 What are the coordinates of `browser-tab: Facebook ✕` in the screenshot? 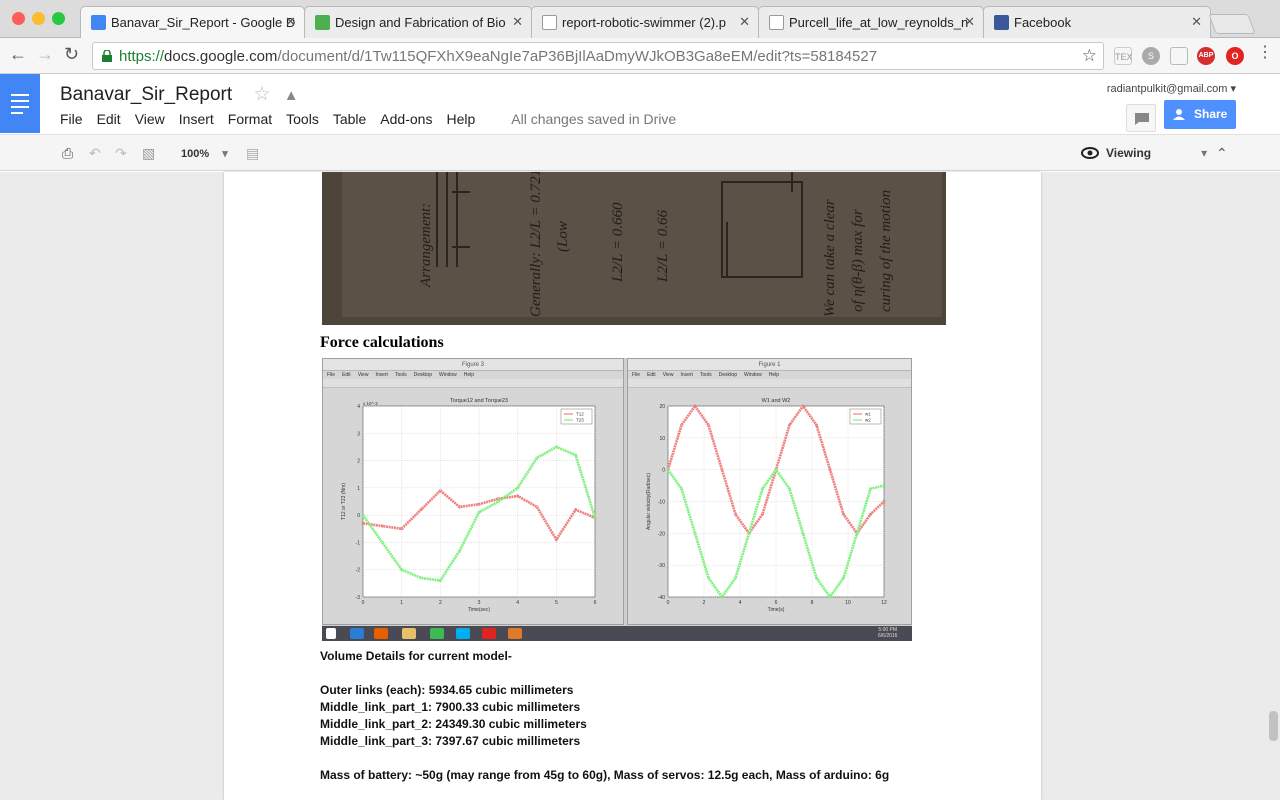 It's located at (1097, 22).